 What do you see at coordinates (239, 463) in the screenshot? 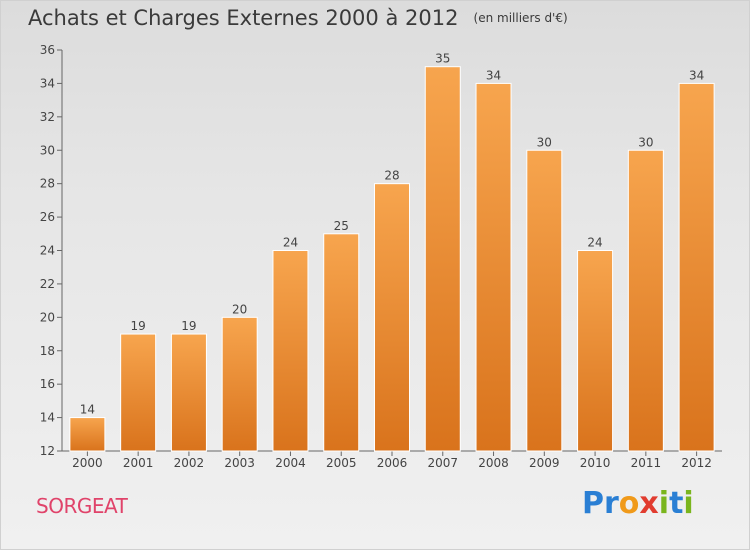
I see `x-tick-label: 2003` at bounding box center [239, 463].